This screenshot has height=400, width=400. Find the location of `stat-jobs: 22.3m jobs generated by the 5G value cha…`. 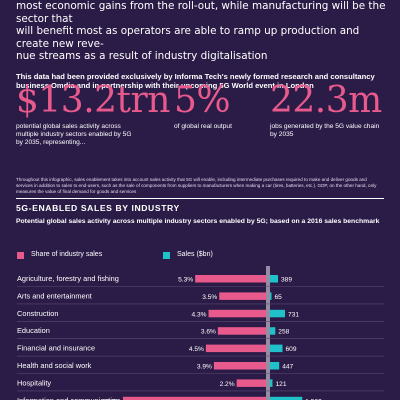

stat-jobs: 22.3m jobs generated by the 5G value cha… is located at coordinates (328, 110).